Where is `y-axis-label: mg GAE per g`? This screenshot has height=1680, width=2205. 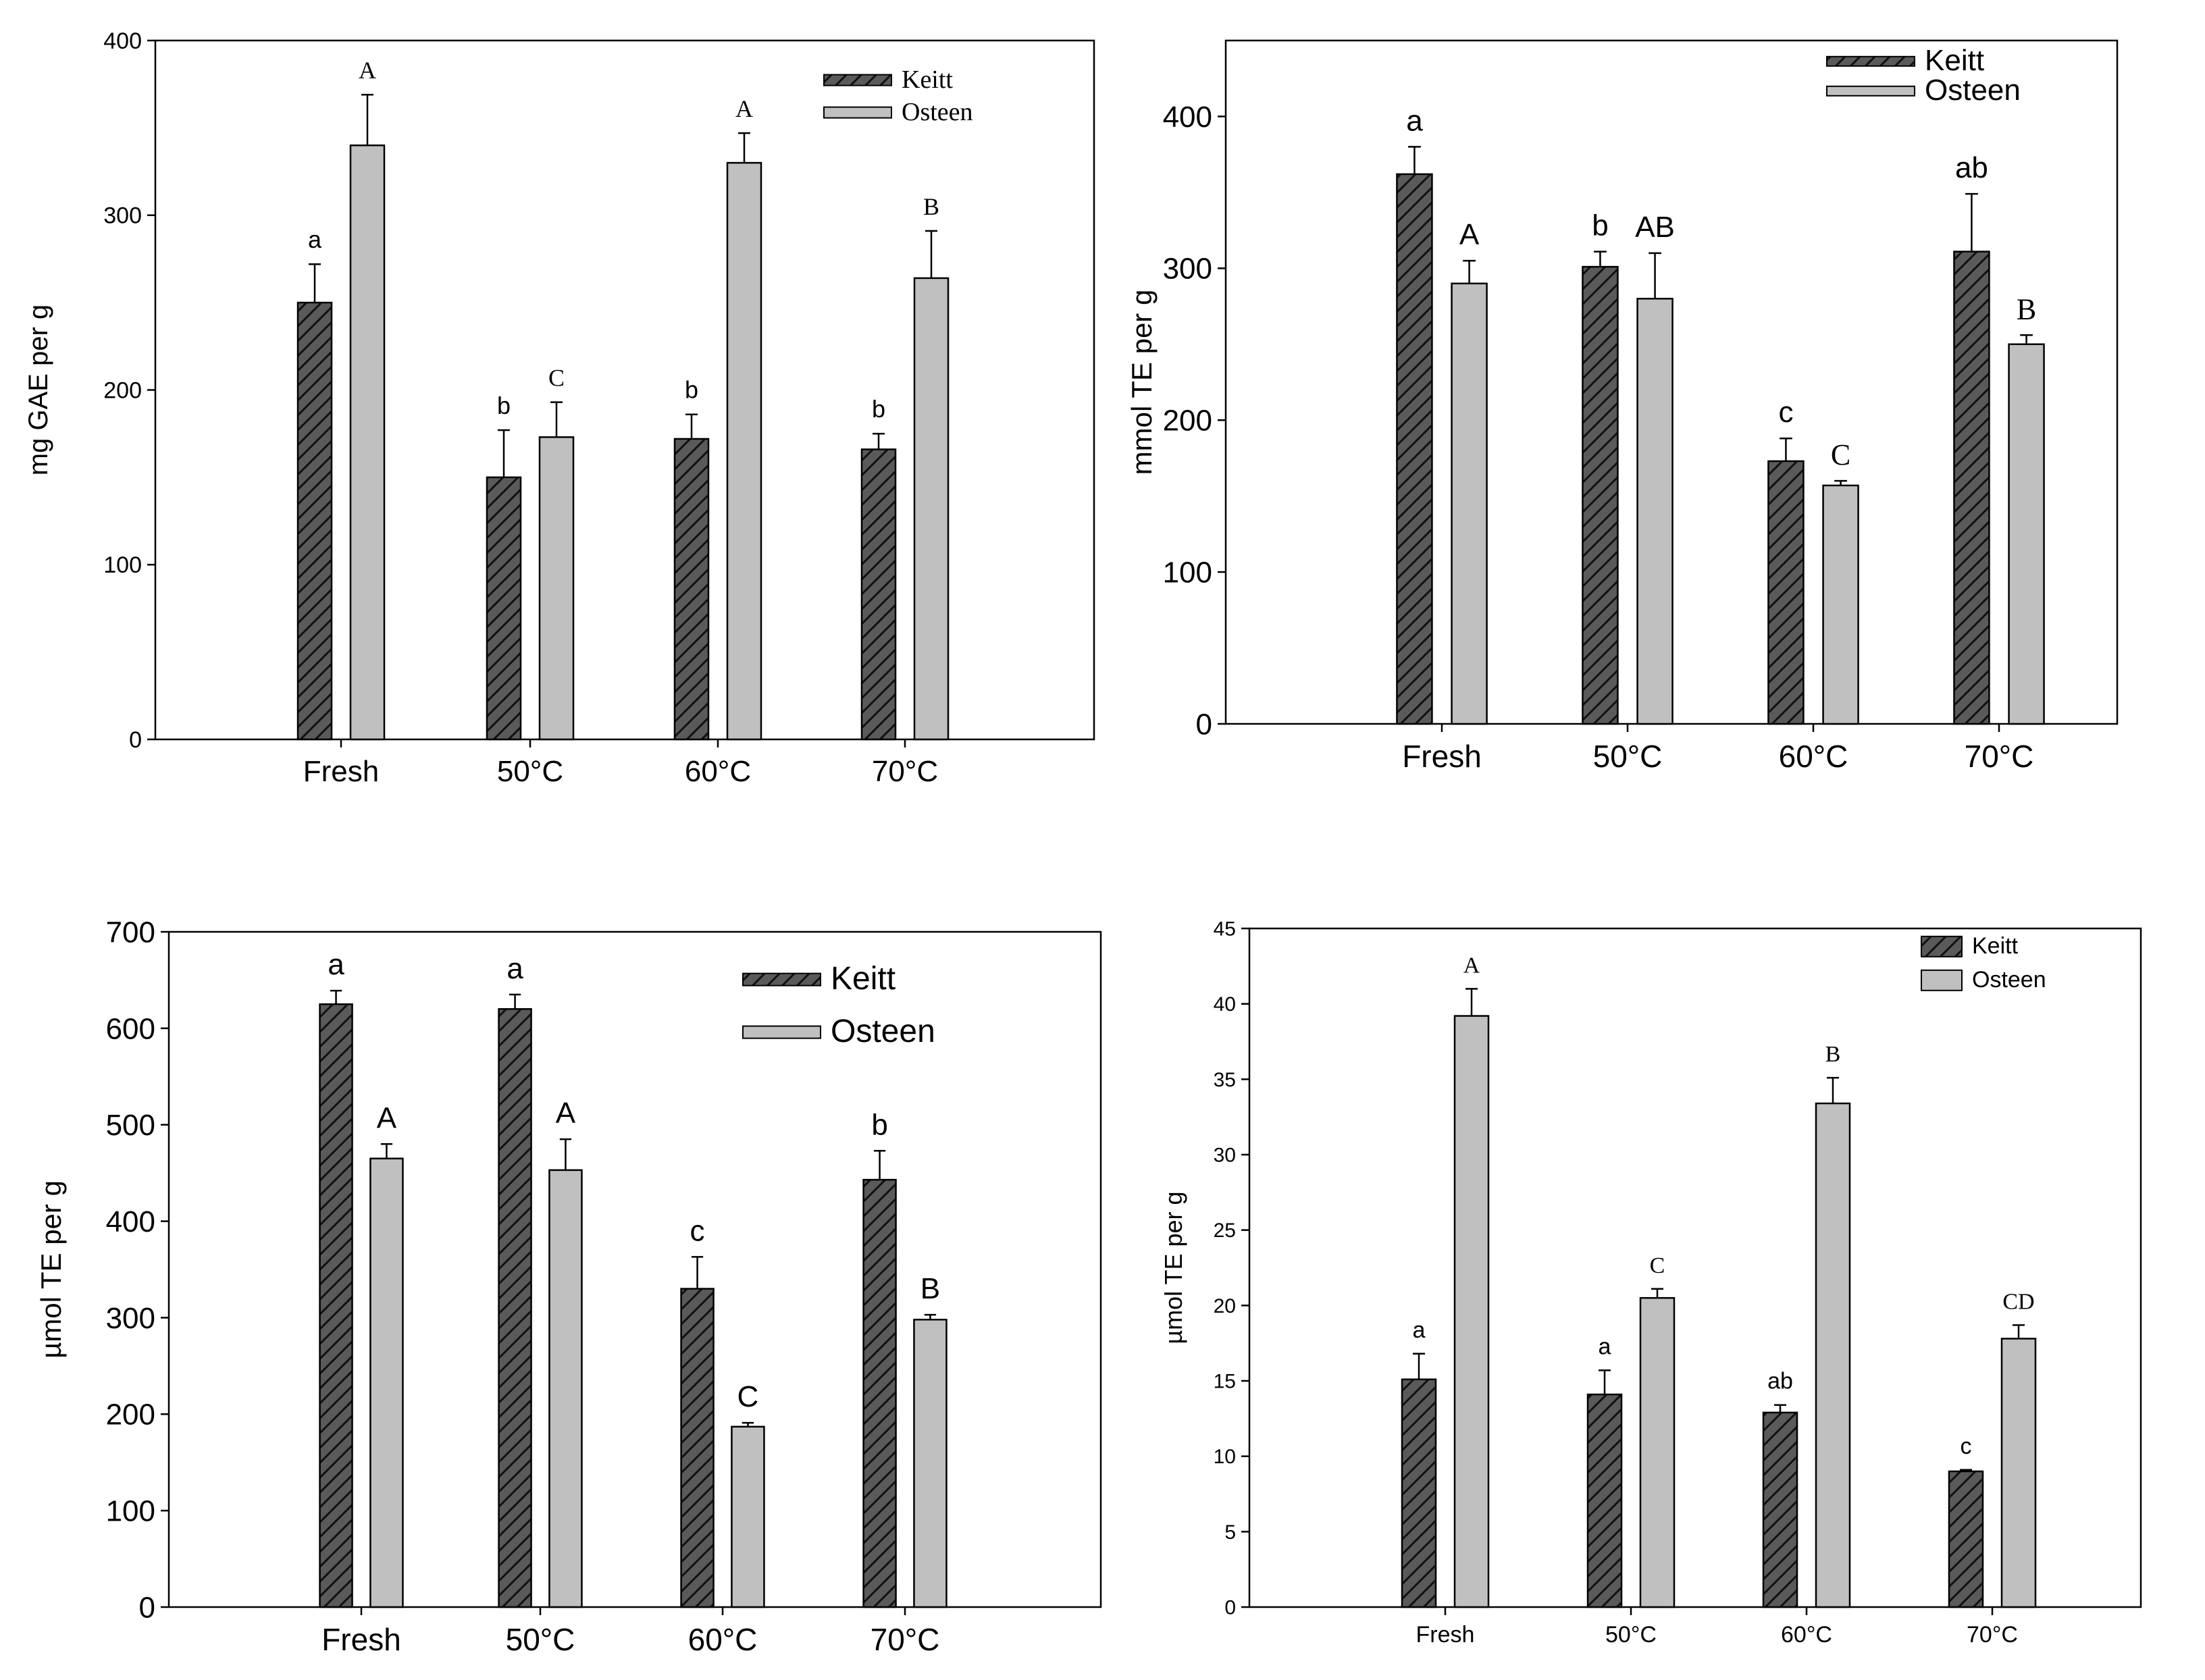
y-axis-label: mg GAE per g is located at coordinates (38, 390).